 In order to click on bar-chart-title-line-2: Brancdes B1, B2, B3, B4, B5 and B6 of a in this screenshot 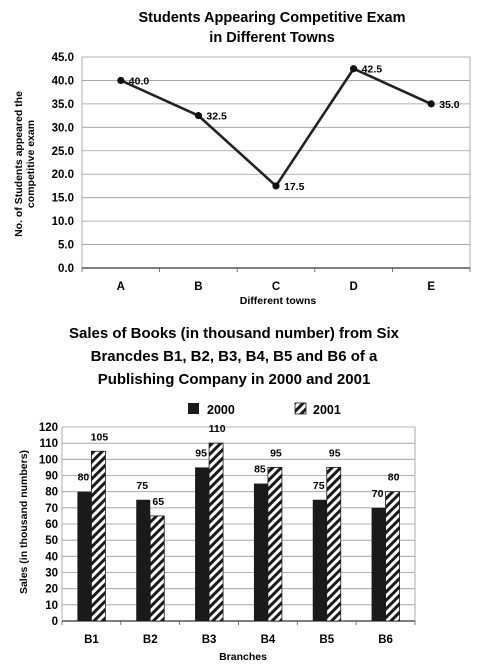, I will do `click(234, 356)`.